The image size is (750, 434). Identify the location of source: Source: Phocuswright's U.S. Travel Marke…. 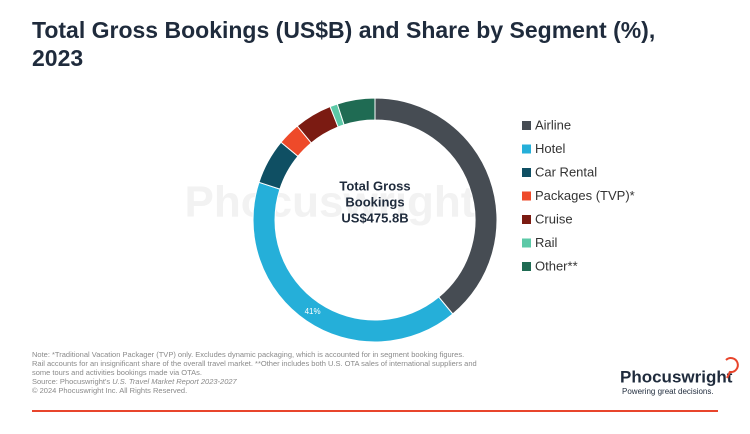
(135, 381).